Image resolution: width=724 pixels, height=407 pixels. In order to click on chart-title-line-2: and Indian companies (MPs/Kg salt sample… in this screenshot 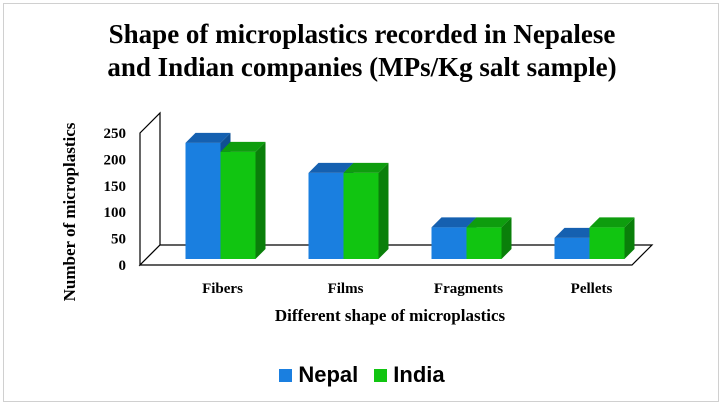, I will do `click(362, 67)`.